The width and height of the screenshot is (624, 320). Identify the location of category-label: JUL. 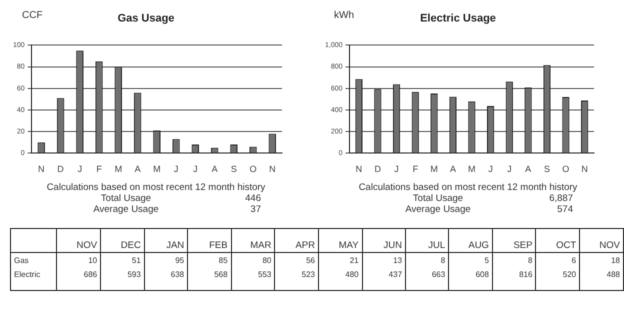
(427, 240).